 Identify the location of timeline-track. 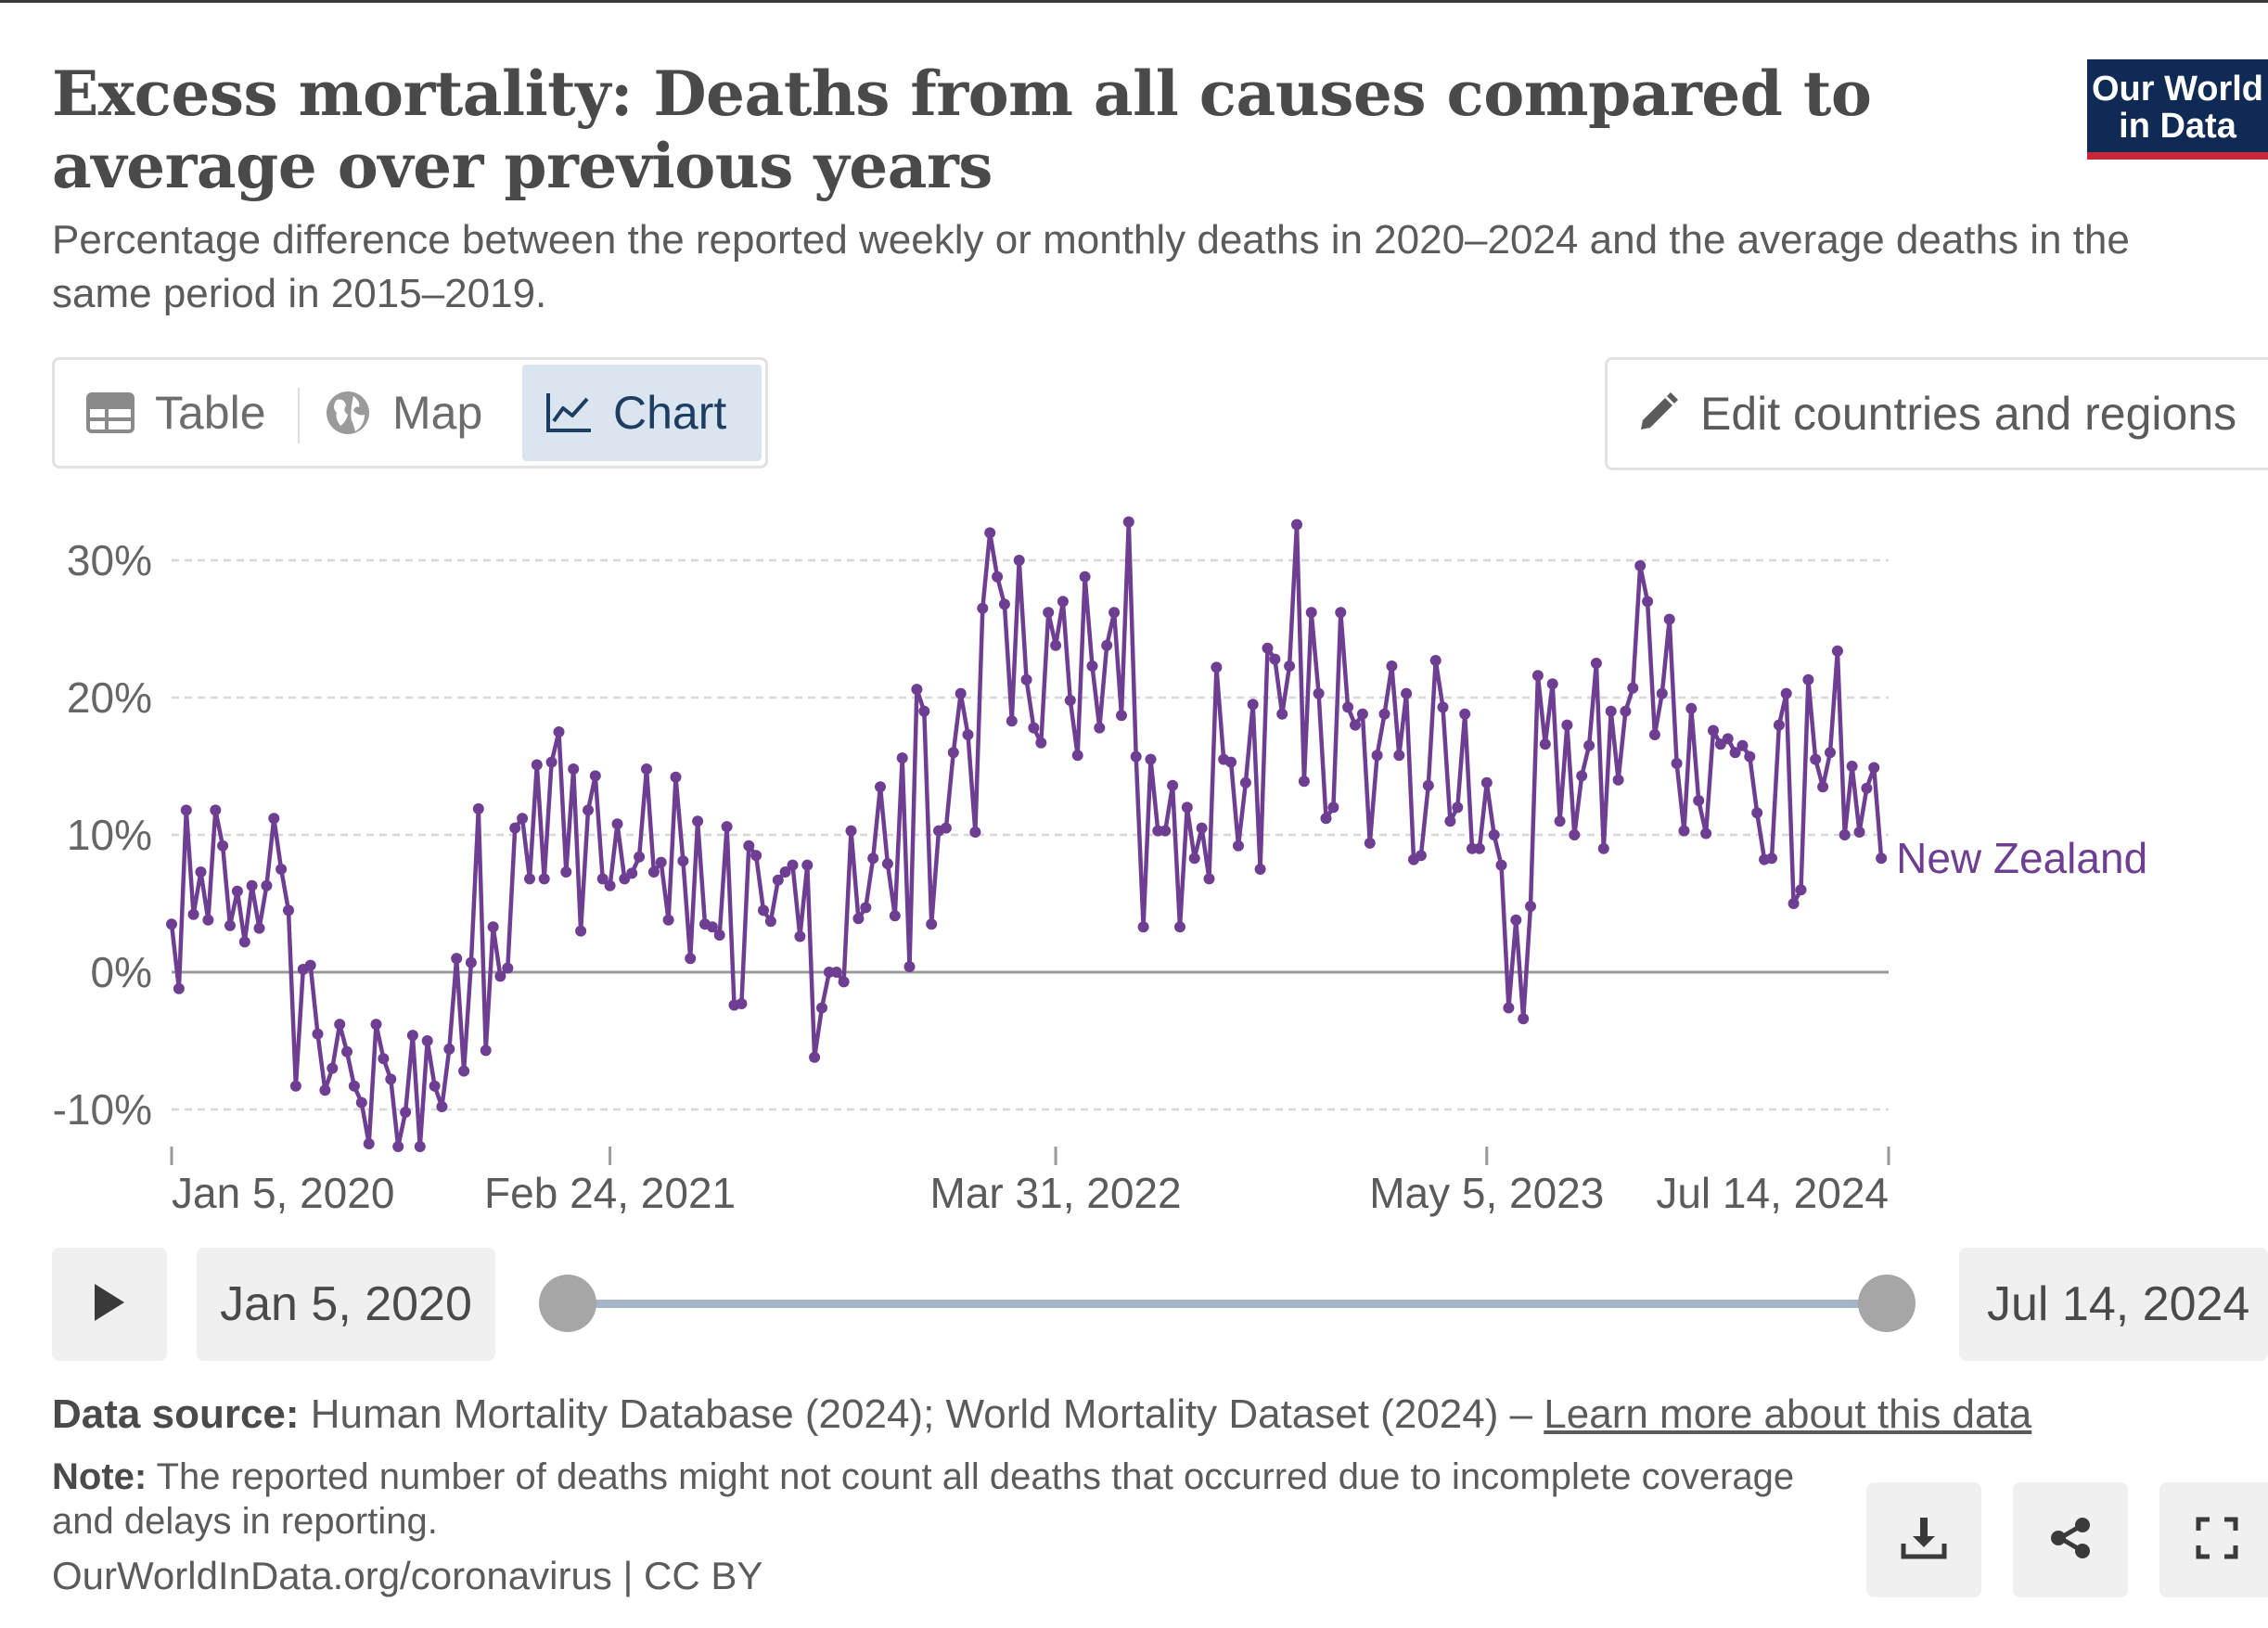
(1228, 1304).